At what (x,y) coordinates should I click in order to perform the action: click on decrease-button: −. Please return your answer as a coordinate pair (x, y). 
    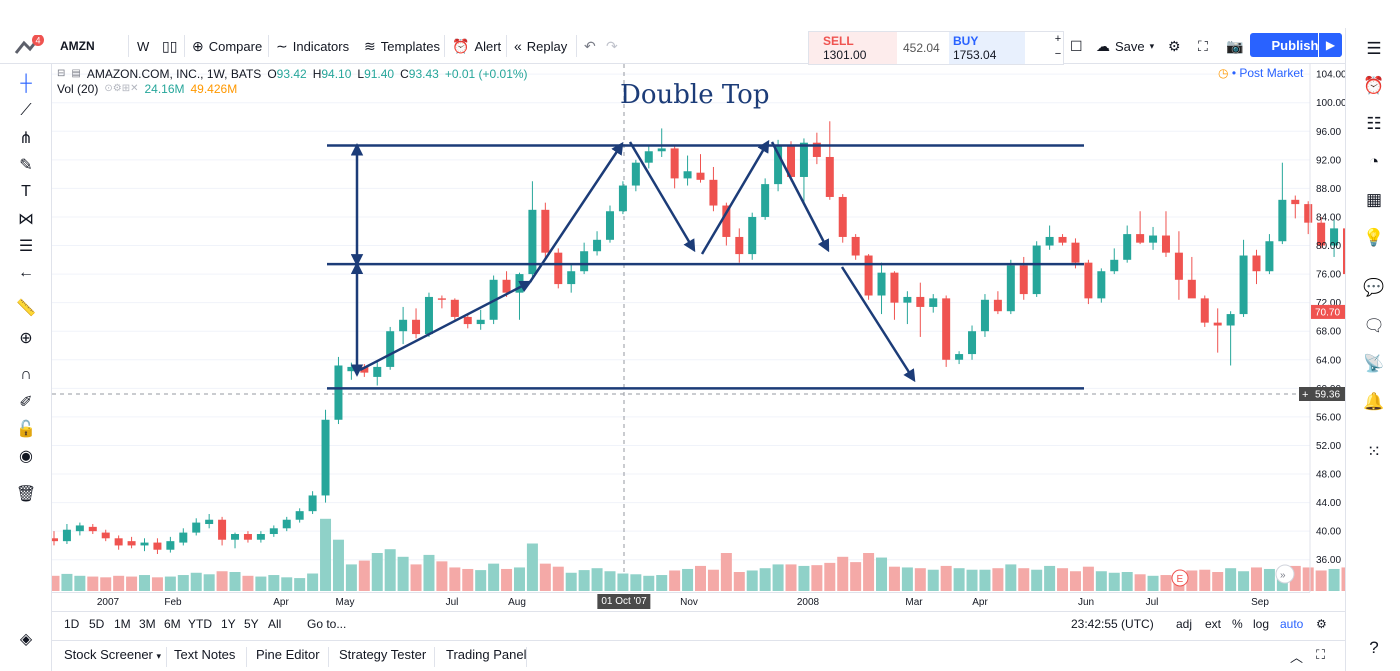
    Looking at the image, I should click on (1058, 54).